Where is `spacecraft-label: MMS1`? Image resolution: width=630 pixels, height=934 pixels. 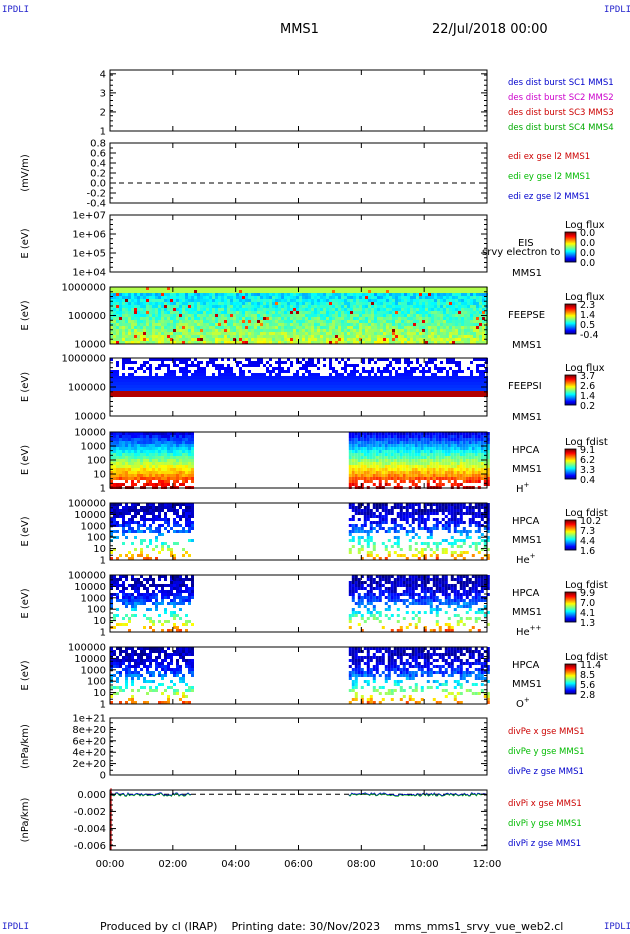
spacecraft-label: MMS1 is located at coordinates (527, 469).